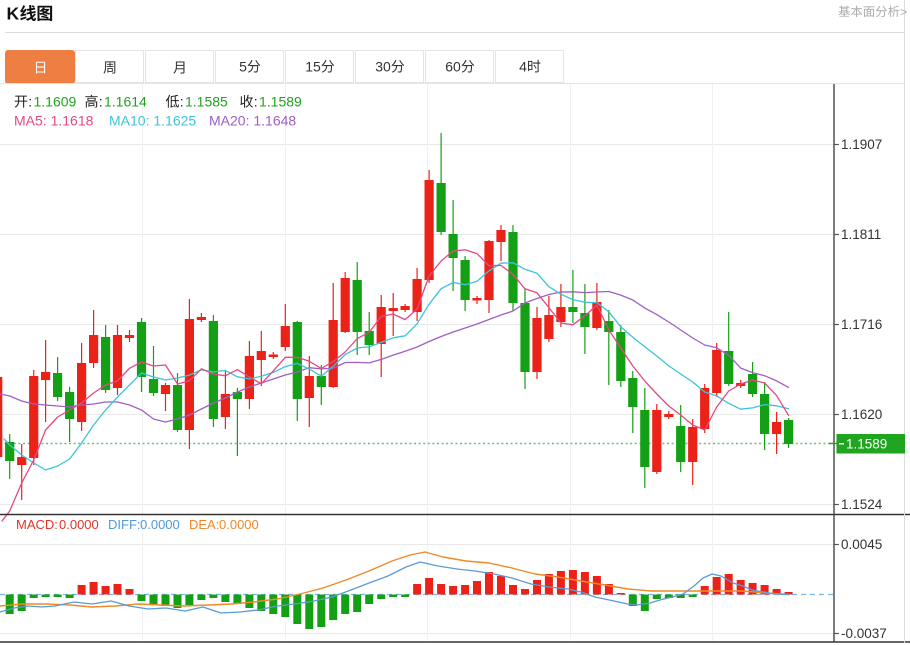  I want to click on svg-text: 4, so click(523, 67).